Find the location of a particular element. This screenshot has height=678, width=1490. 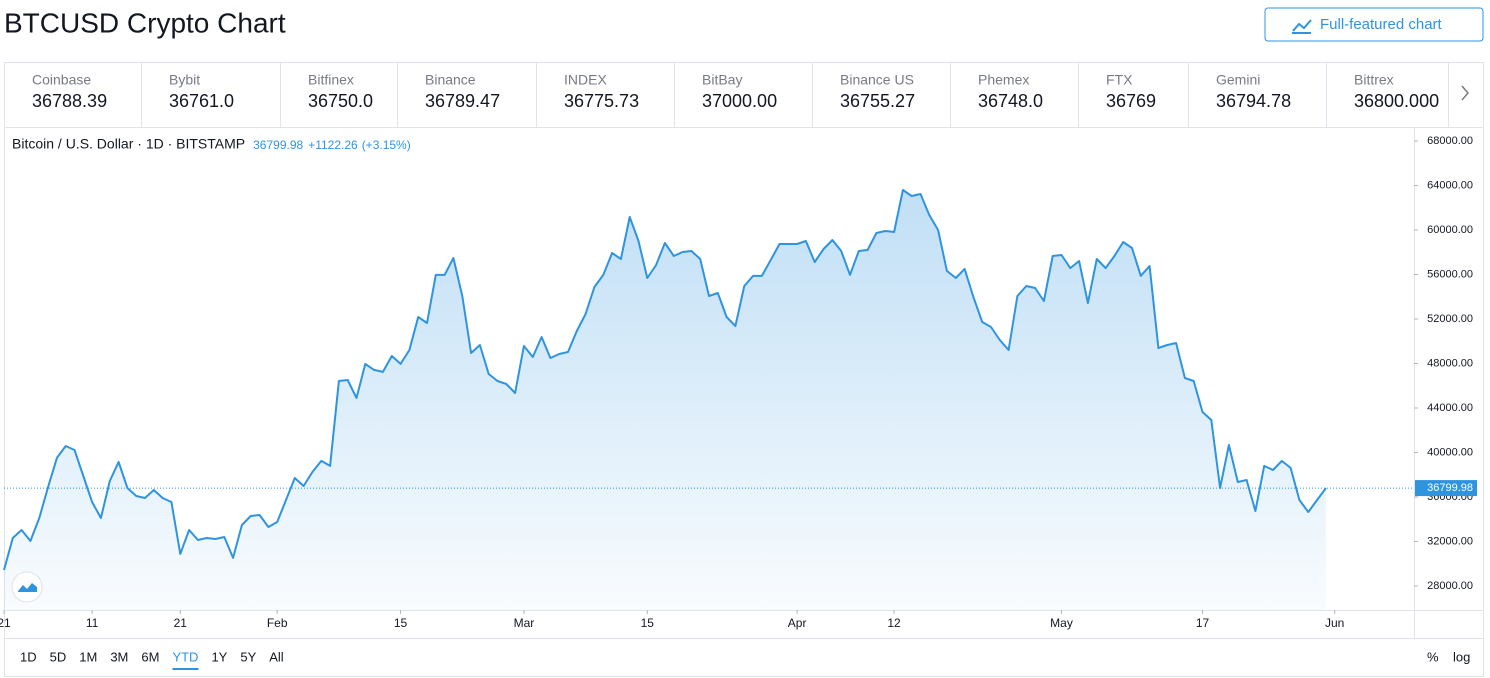

range-bar: 1D 5D 1M 3M 6M YTD 1Y 5Y All% log is located at coordinates (745, 659).